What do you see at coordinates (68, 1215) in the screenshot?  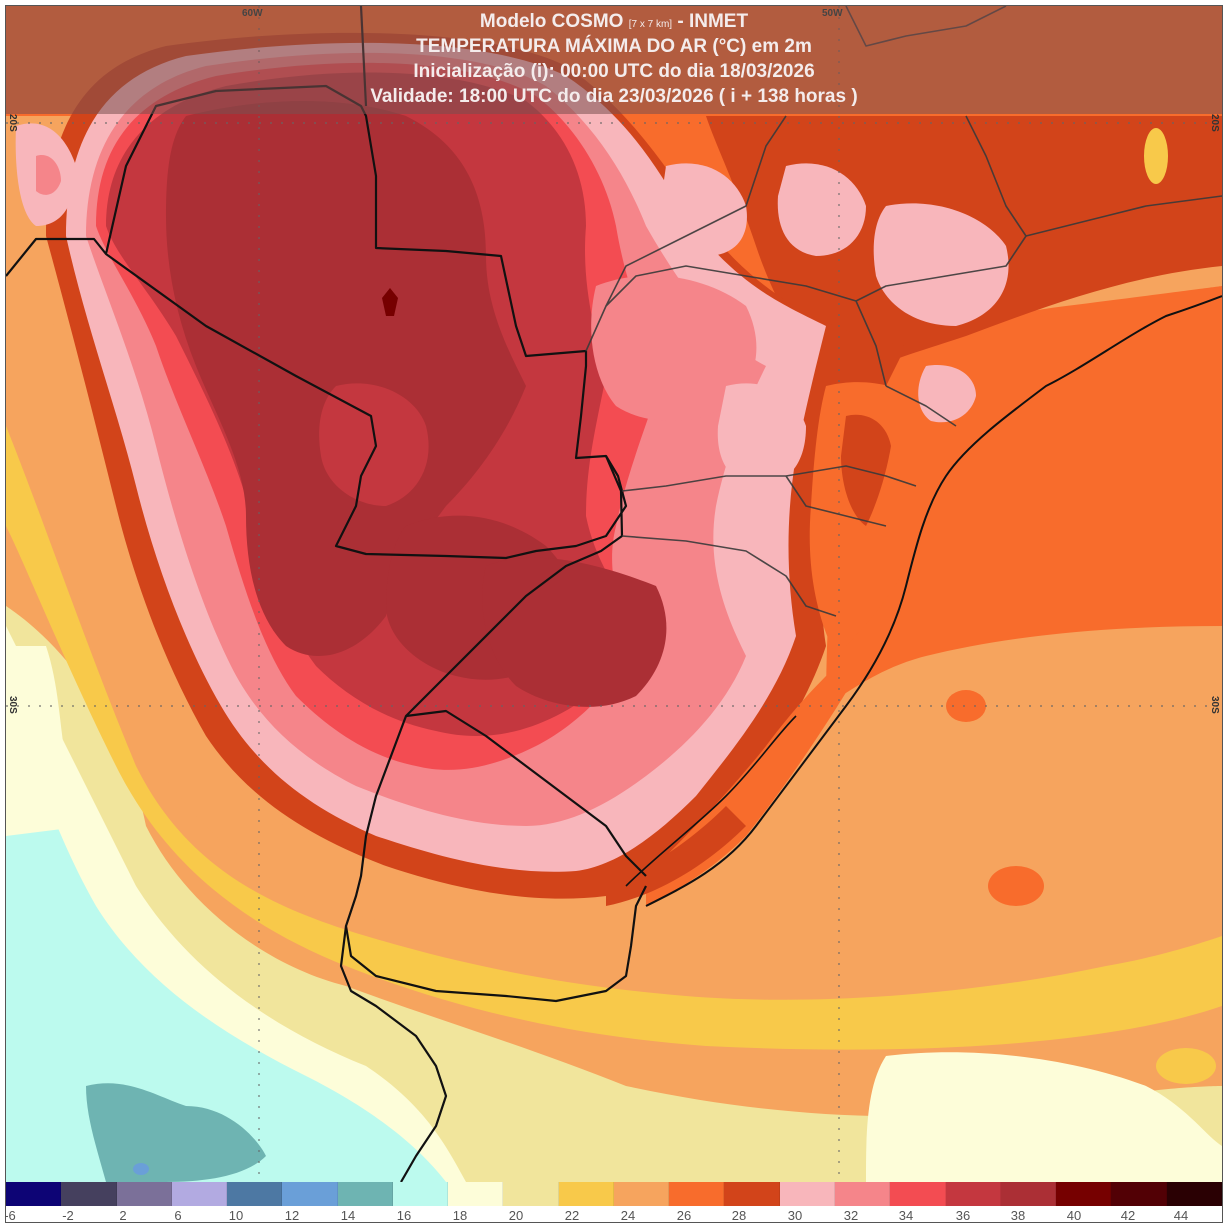 I see `colorbar-tick: -2` at bounding box center [68, 1215].